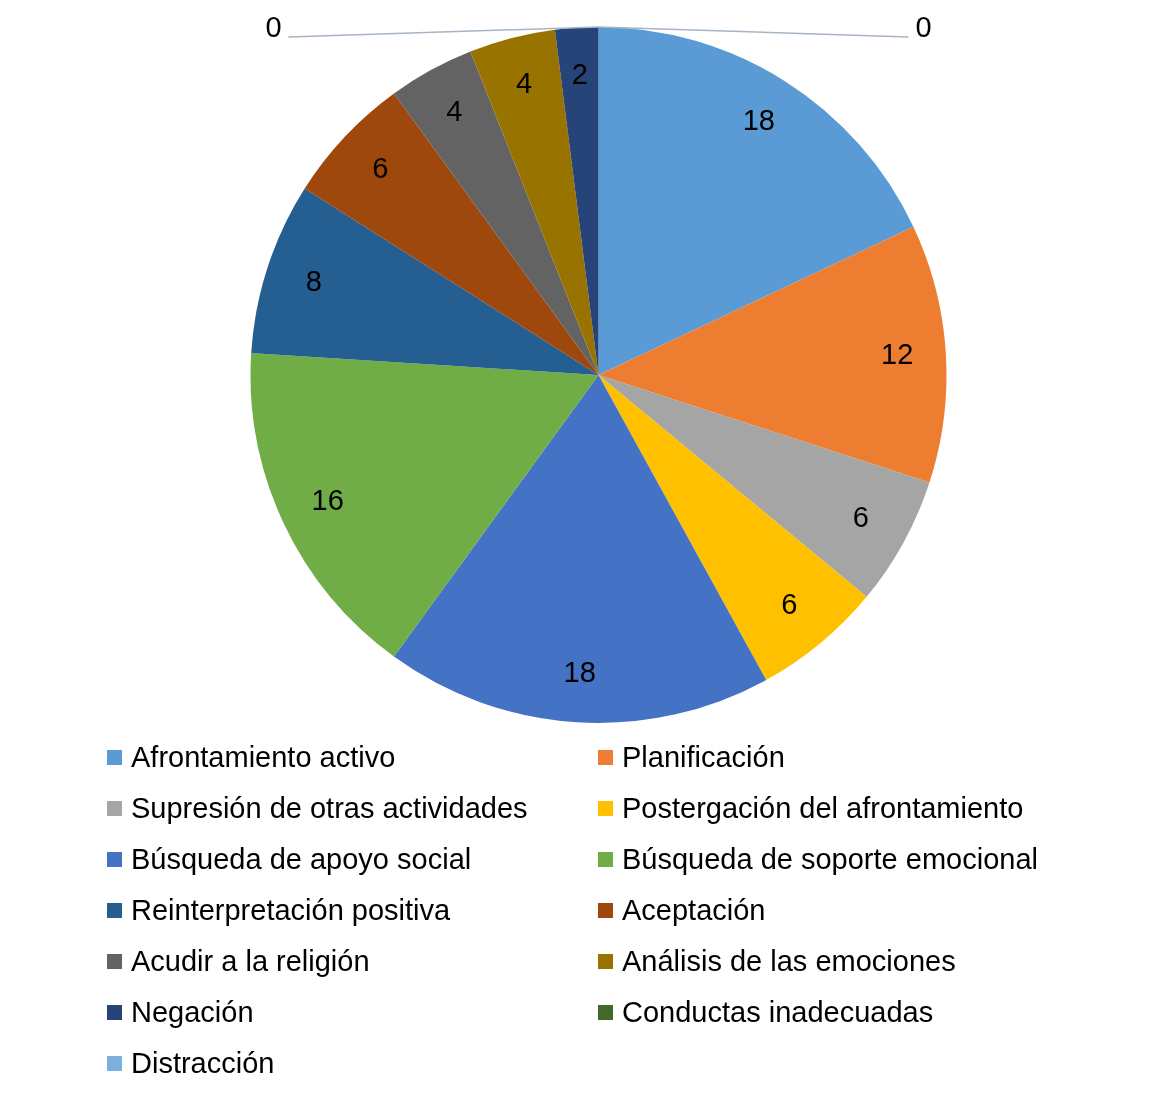 This screenshot has width=1169, height=1098. Describe the element at coordinates (579, 74) in the screenshot. I see `data-label: 2` at that location.